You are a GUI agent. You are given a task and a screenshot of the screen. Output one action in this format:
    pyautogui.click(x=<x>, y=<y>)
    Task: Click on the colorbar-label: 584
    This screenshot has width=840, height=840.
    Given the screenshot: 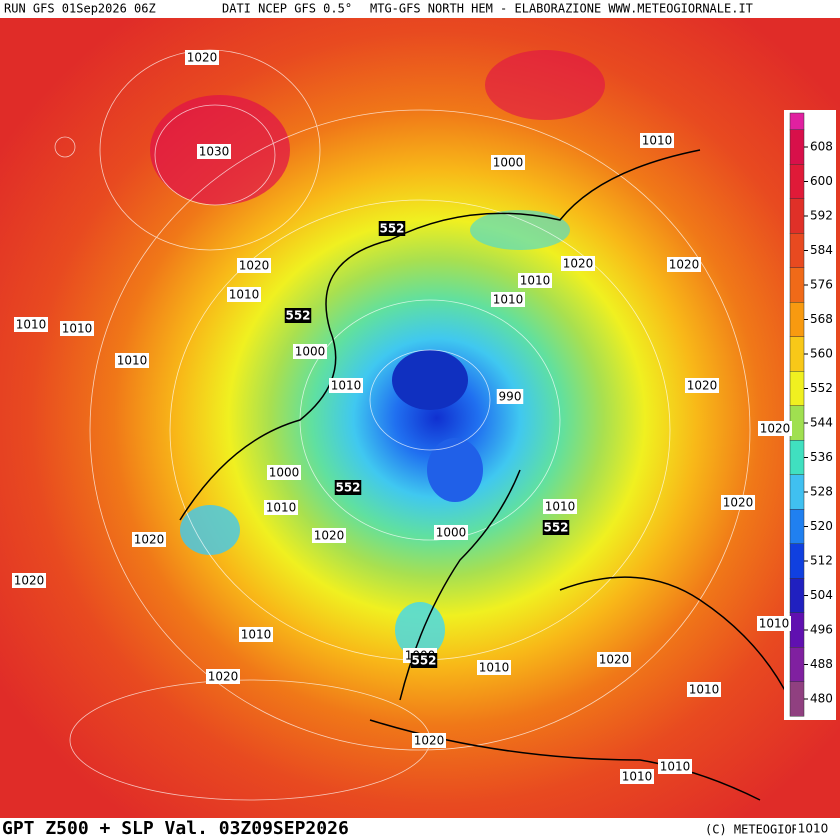 What is the action you would take?
    pyautogui.click(x=821, y=250)
    